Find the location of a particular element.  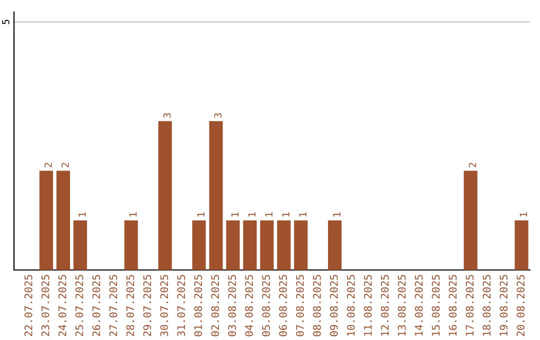

x-tick-label: 30.07.2025 is located at coordinates (164, 305).